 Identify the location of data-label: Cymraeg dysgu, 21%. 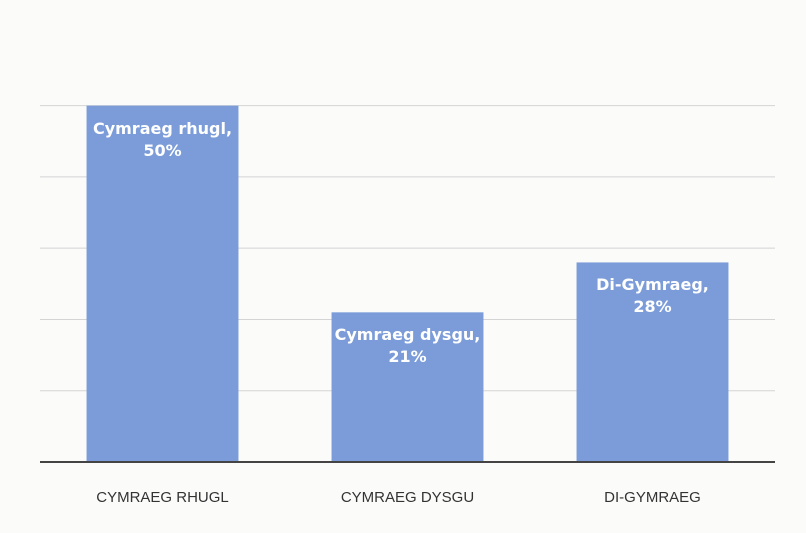
(407, 346).